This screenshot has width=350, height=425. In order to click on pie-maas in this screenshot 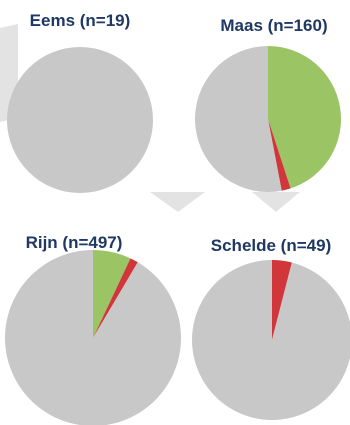, I will do `click(267, 119)`.